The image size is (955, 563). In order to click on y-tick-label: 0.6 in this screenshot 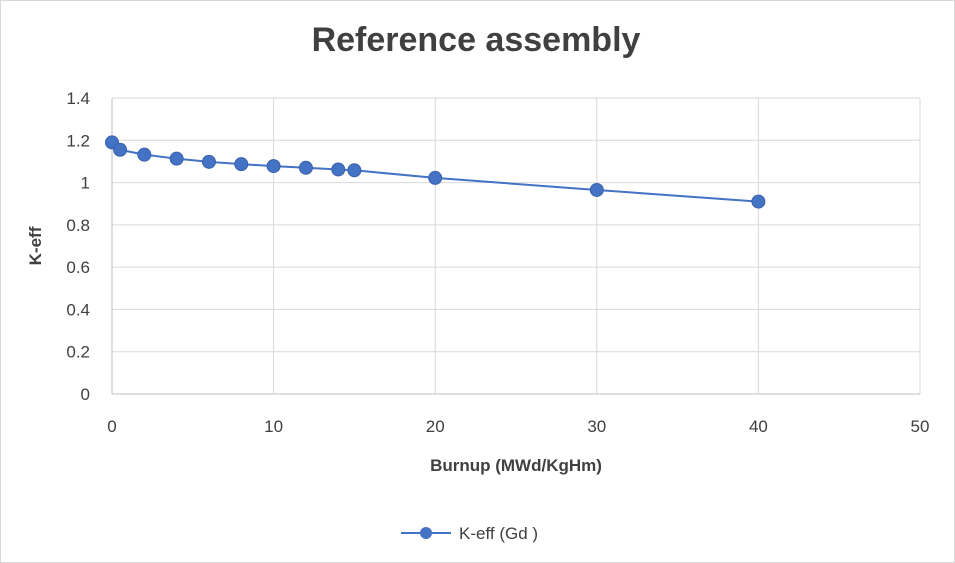, I will do `click(78, 267)`.